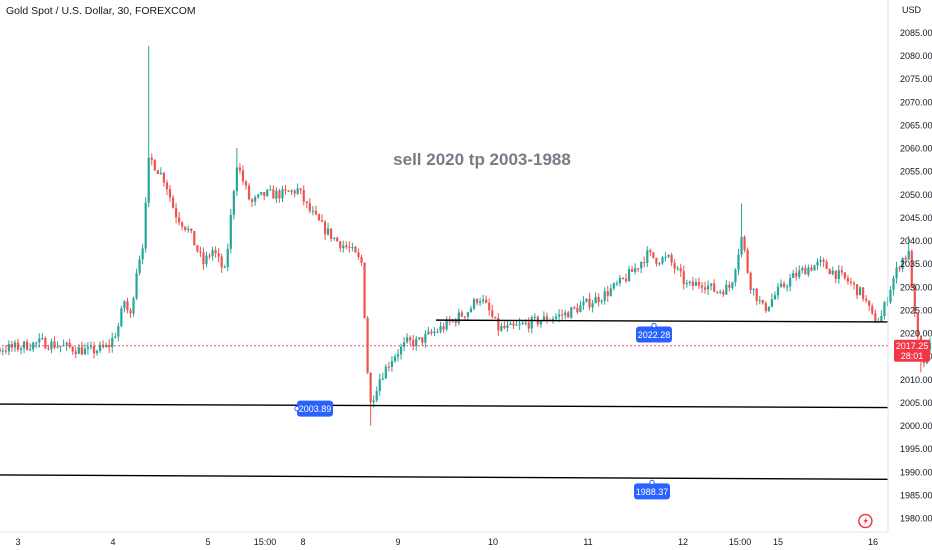  Describe the element at coordinates (652, 491) in the screenshot. I see `level-label-badge` at that location.